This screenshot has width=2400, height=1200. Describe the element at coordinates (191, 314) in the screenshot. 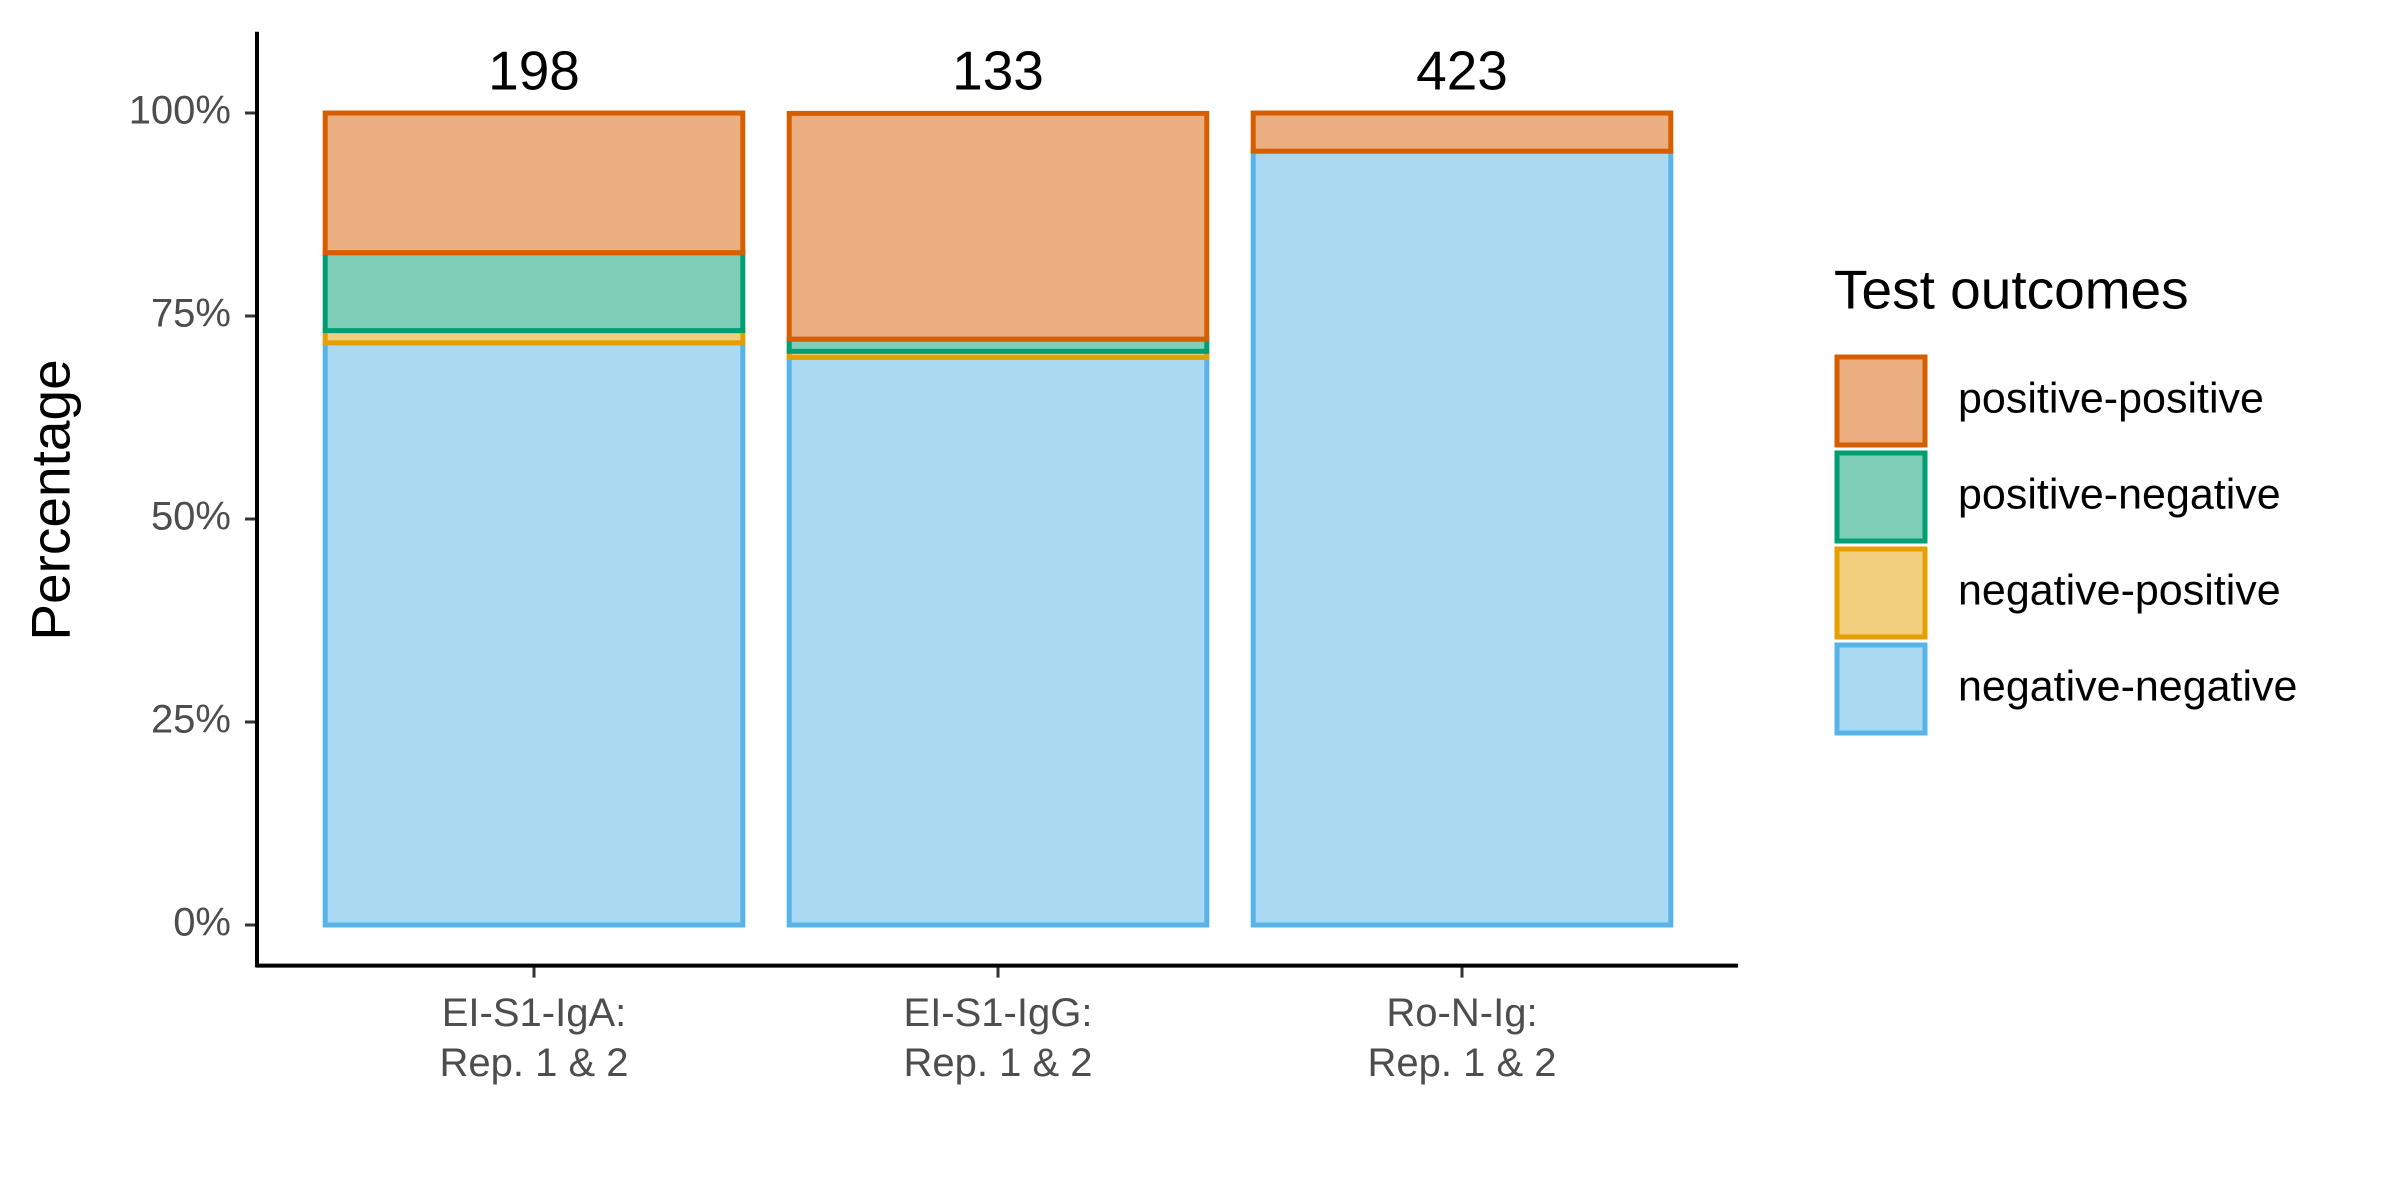

I see `y-tick-label: 75%` at that location.